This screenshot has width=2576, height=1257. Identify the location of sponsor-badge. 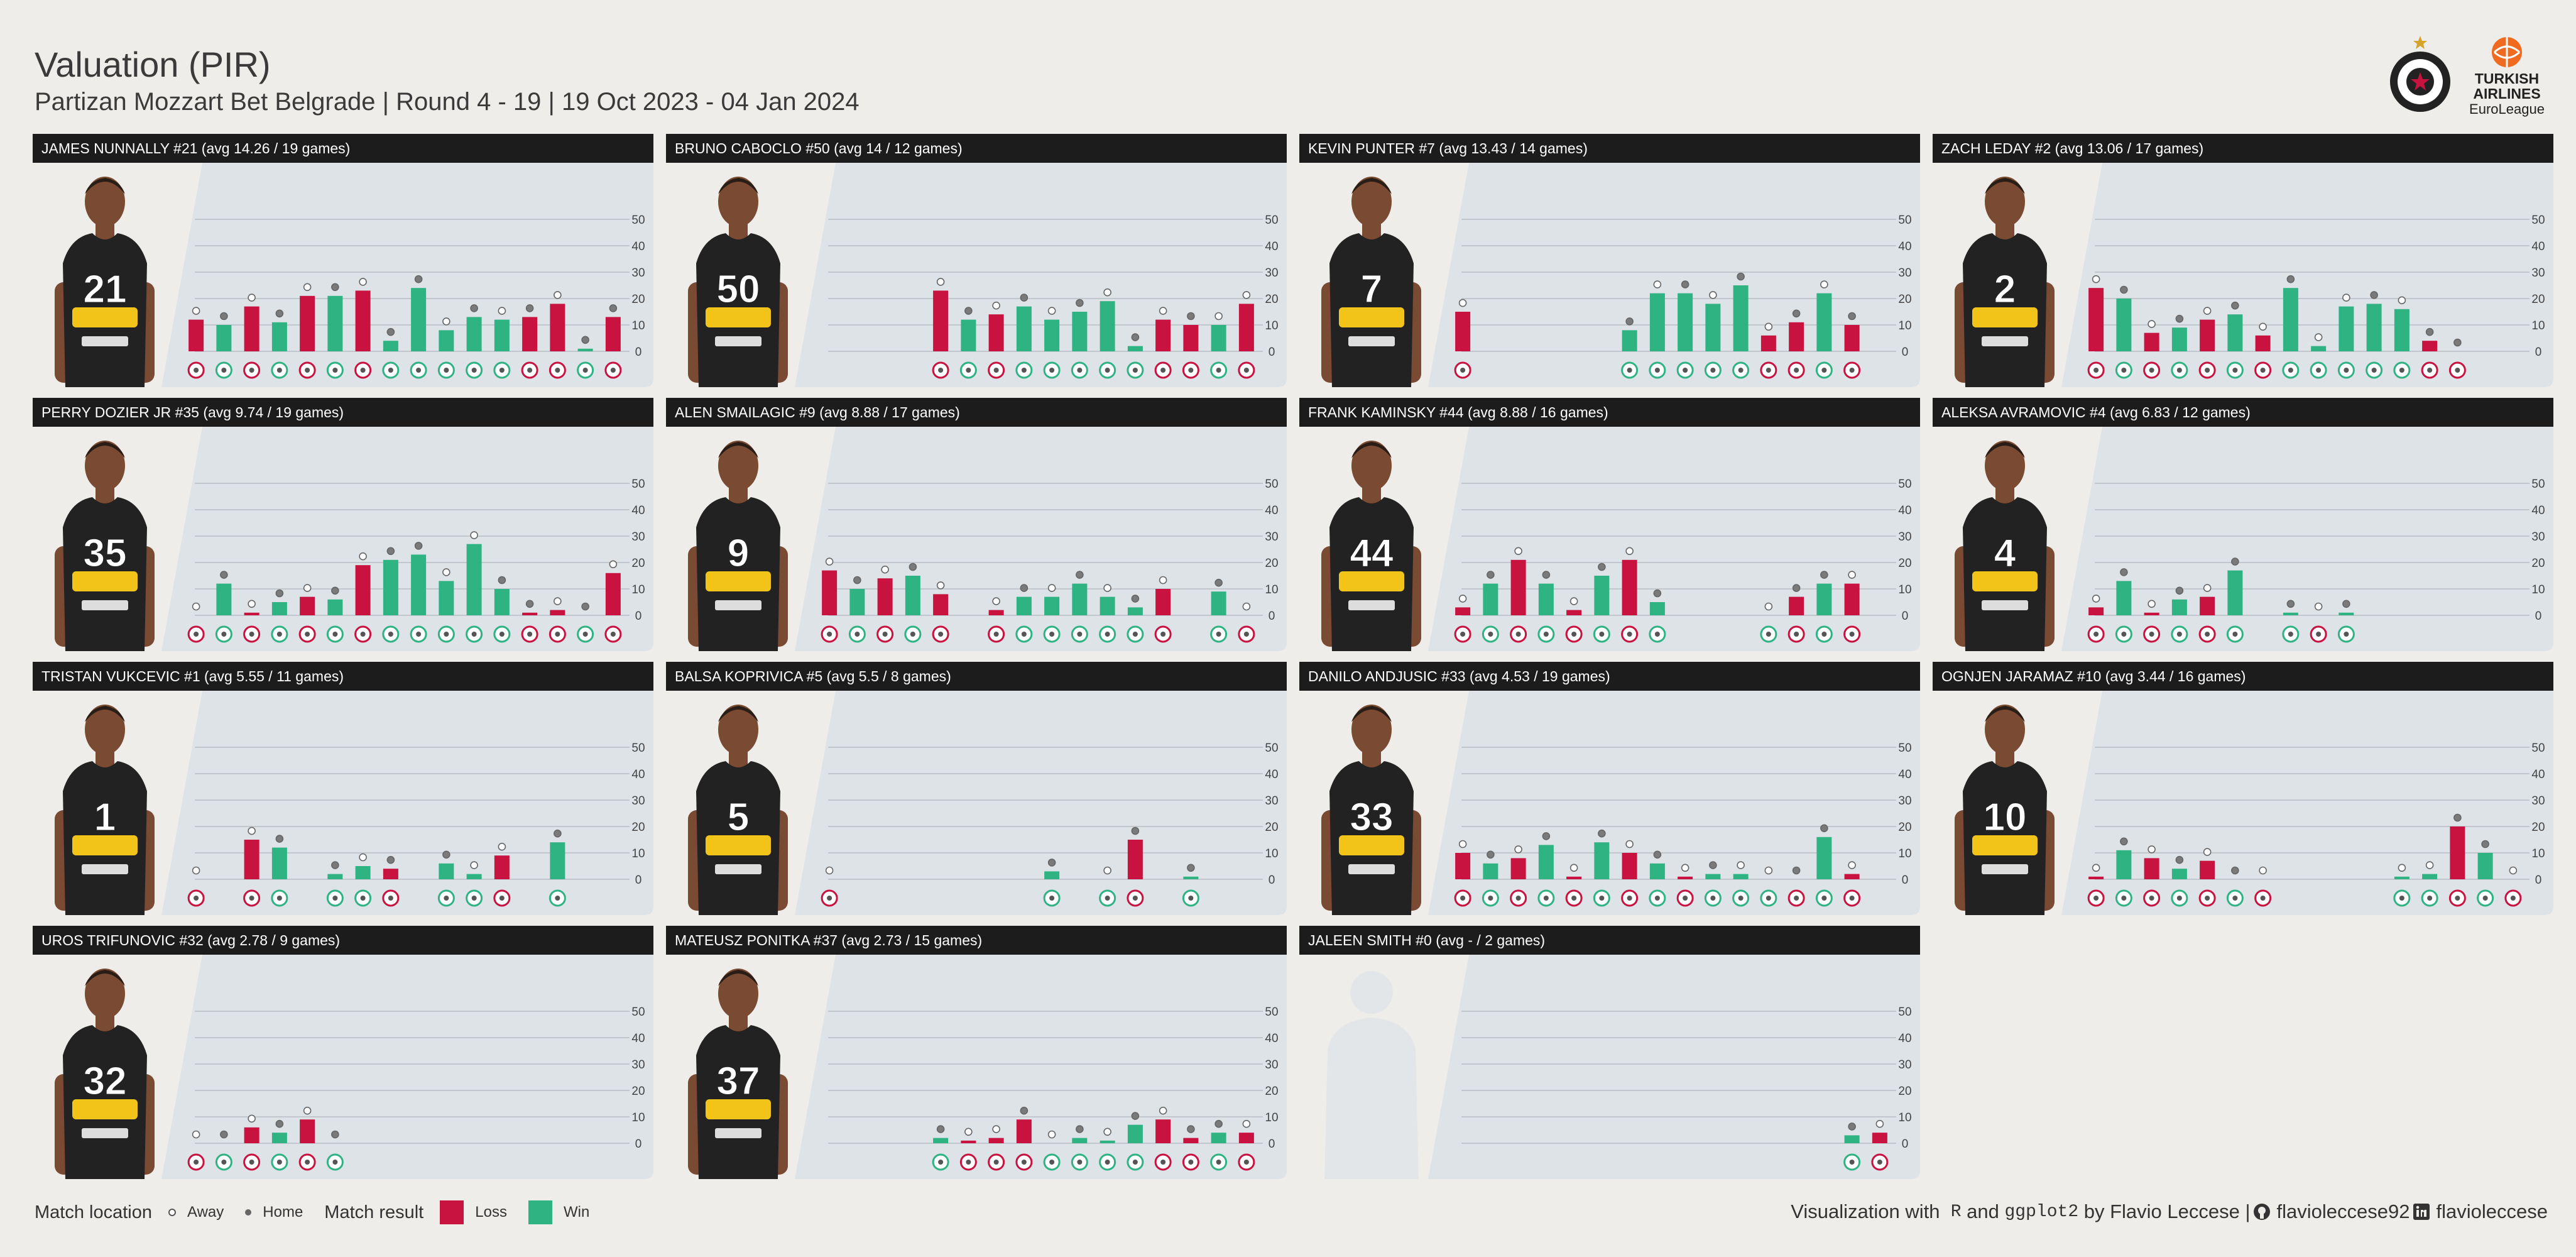
(738, 317).